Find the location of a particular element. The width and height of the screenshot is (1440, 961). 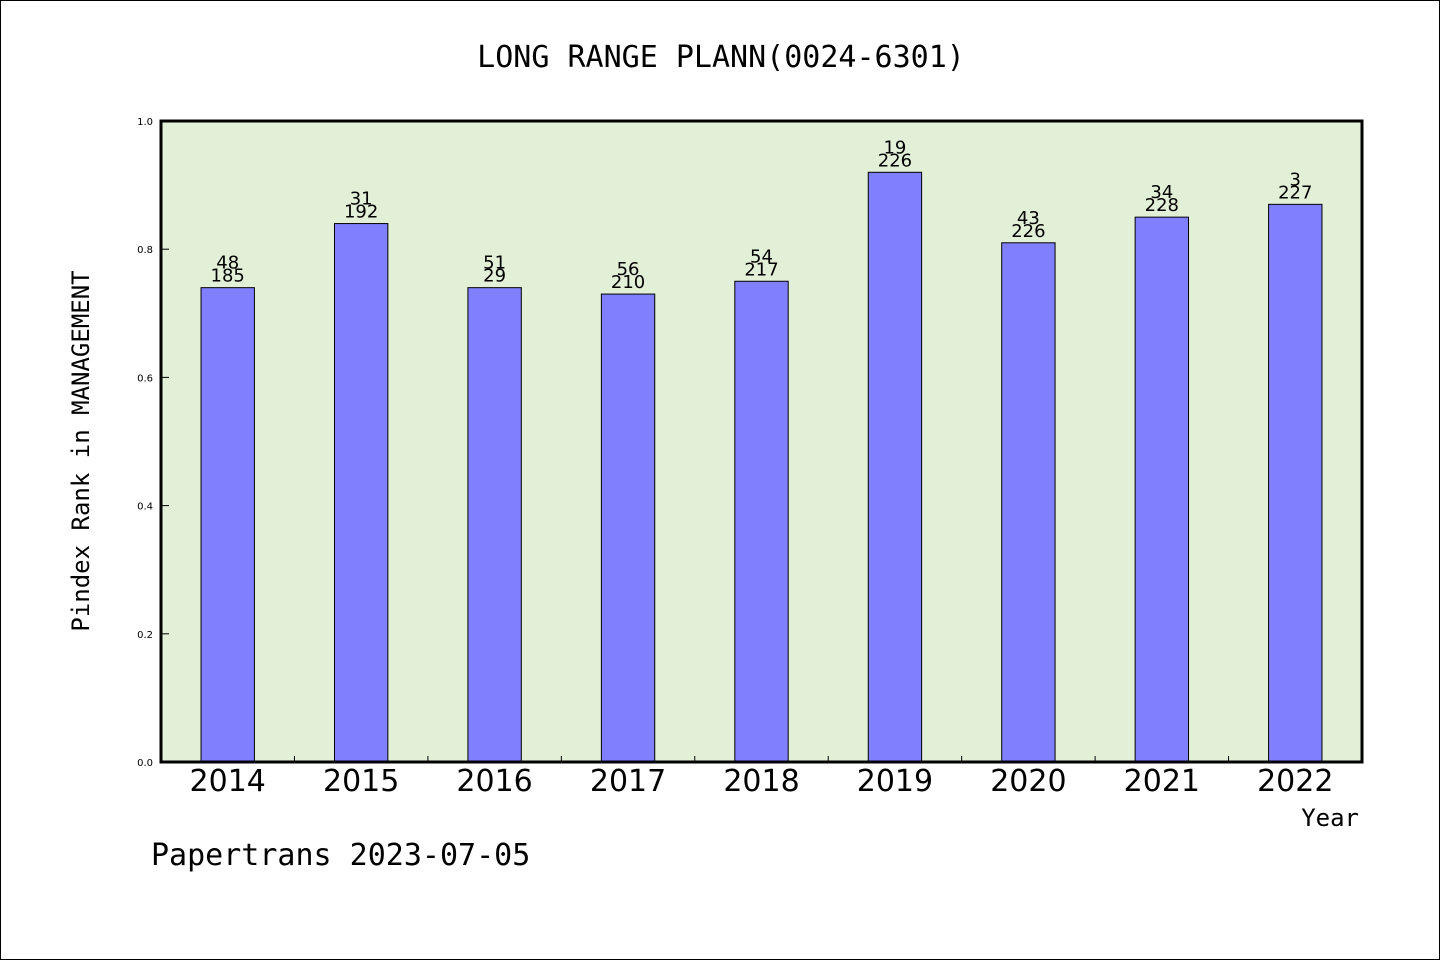

bar-2018 is located at coordinates (761, 521).